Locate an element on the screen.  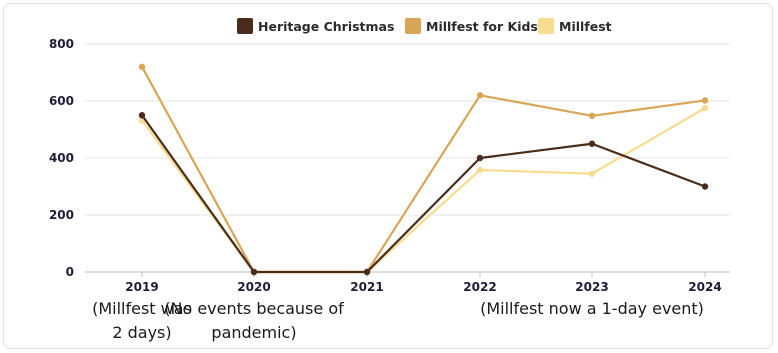
x-tick-label: 2021 is located at coordinates (366, 287).